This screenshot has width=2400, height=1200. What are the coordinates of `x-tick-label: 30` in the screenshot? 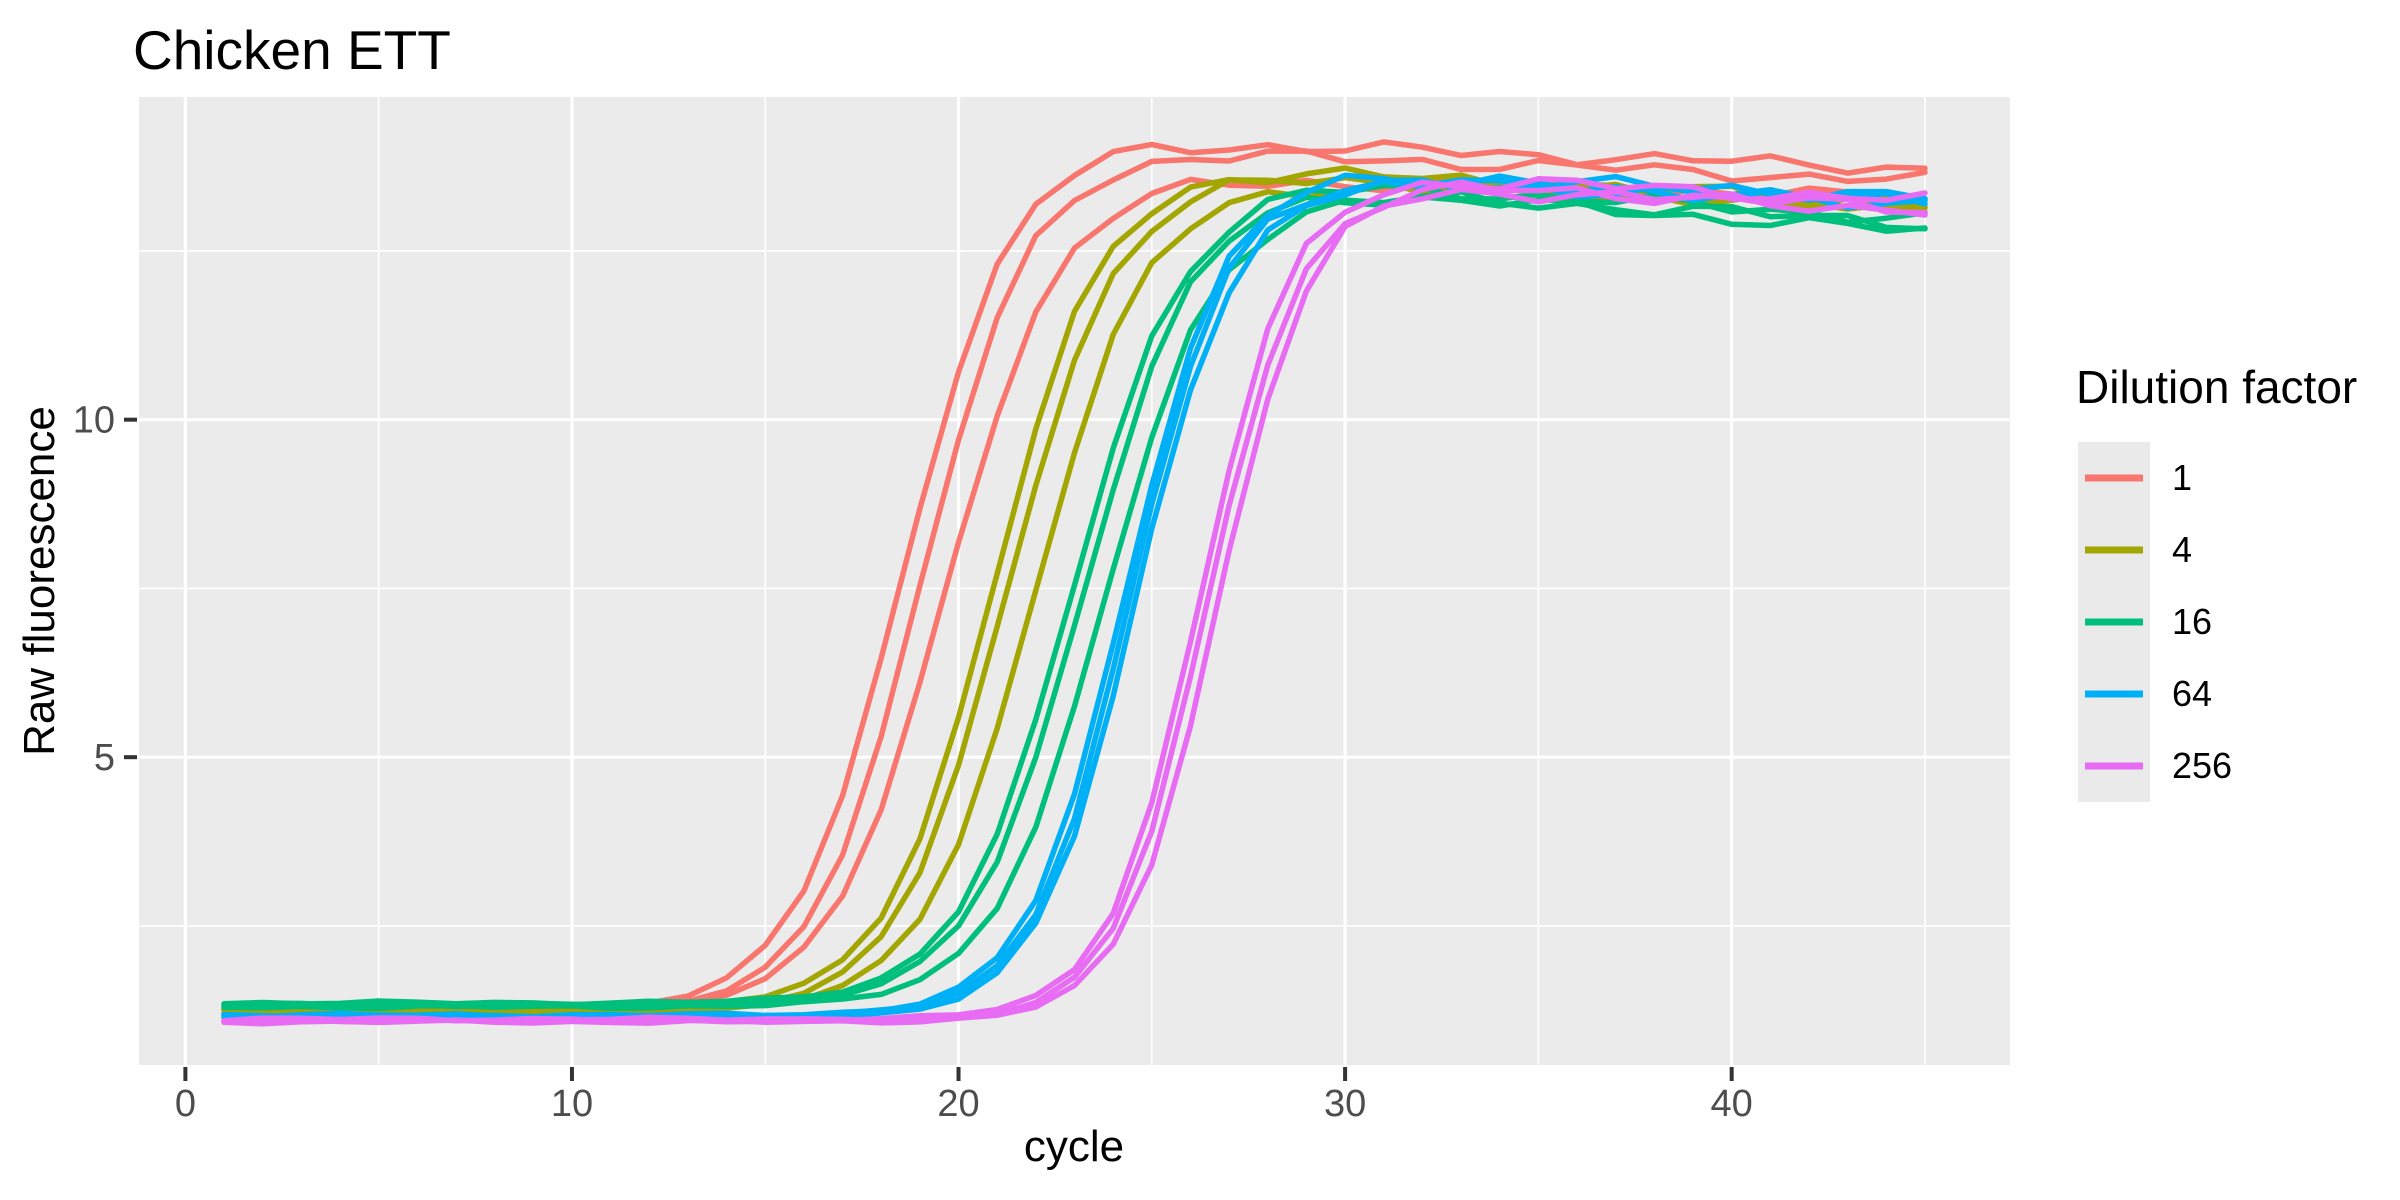 It's located at (1345, 1104).